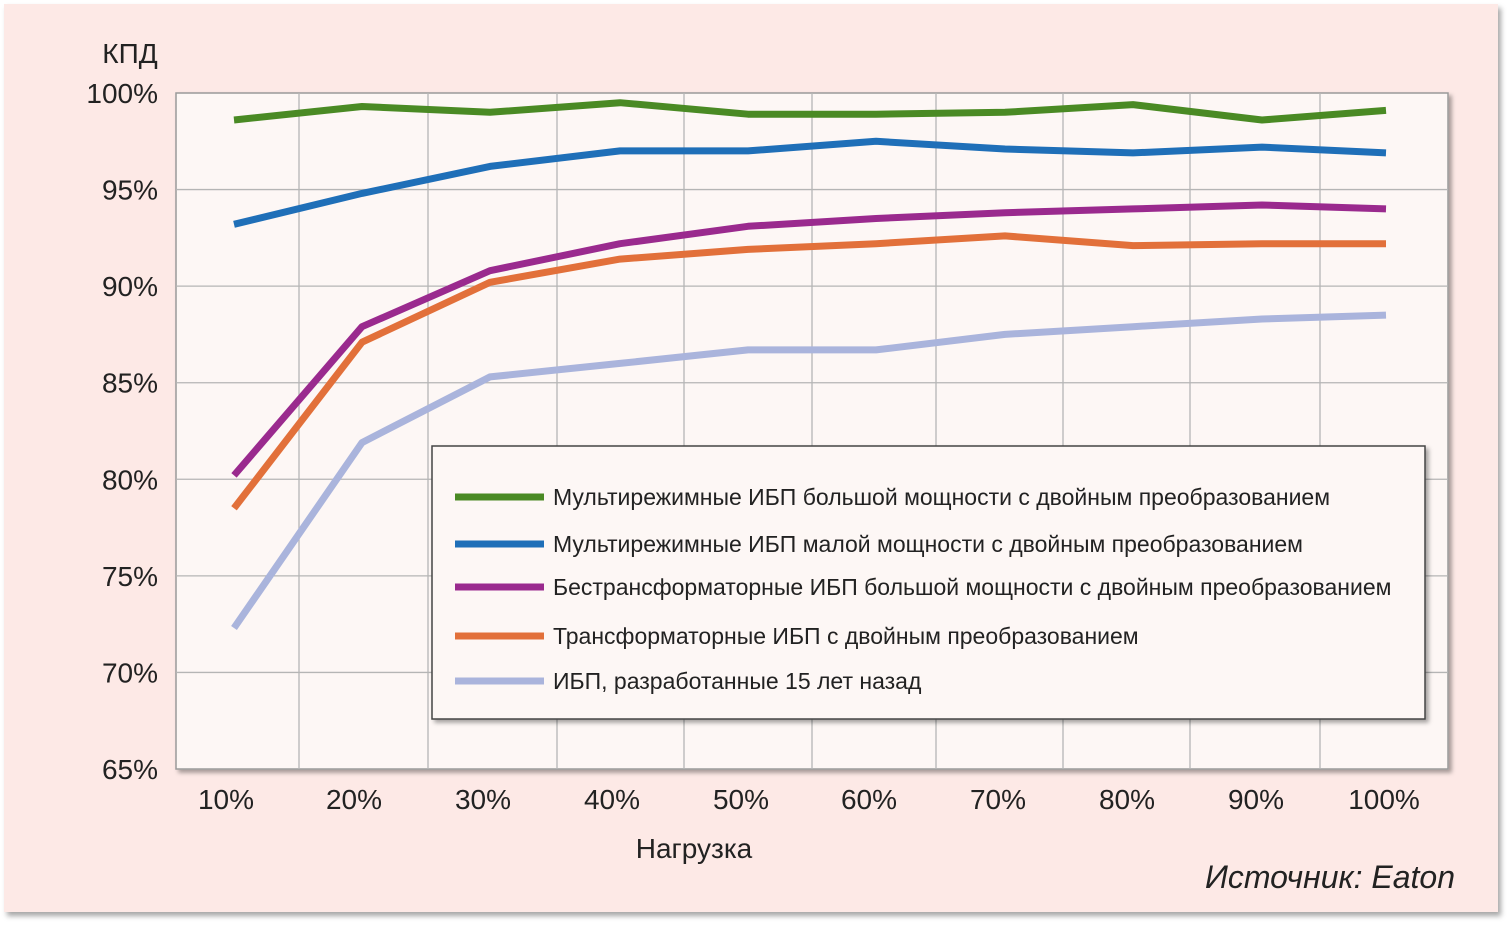 The width and height of the screenshot is (1510, 928). What do you see at coordinates (130, 672) in the screenshot?
I see `y-tick-label: 70%` at bounding box center [130, 672].